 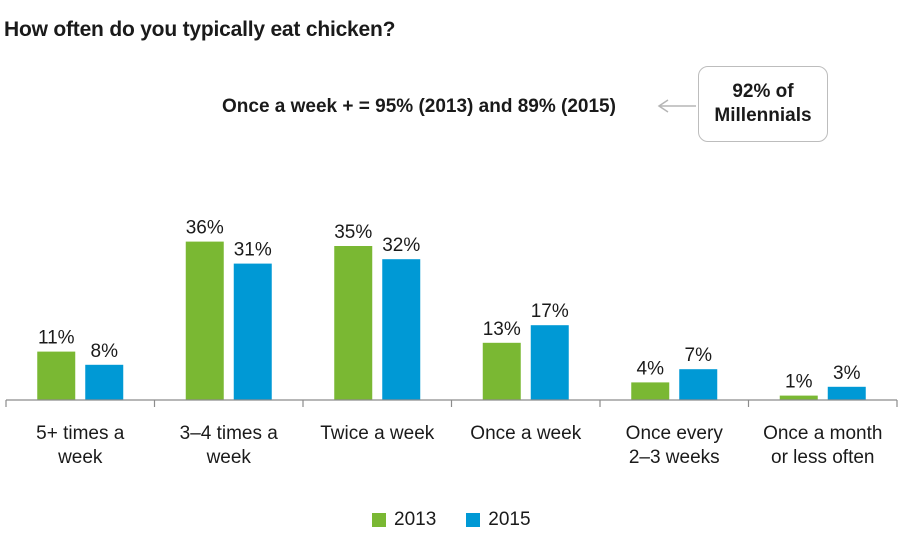 I want to click on legend-swatch-2015, so click(x=473, y=520).